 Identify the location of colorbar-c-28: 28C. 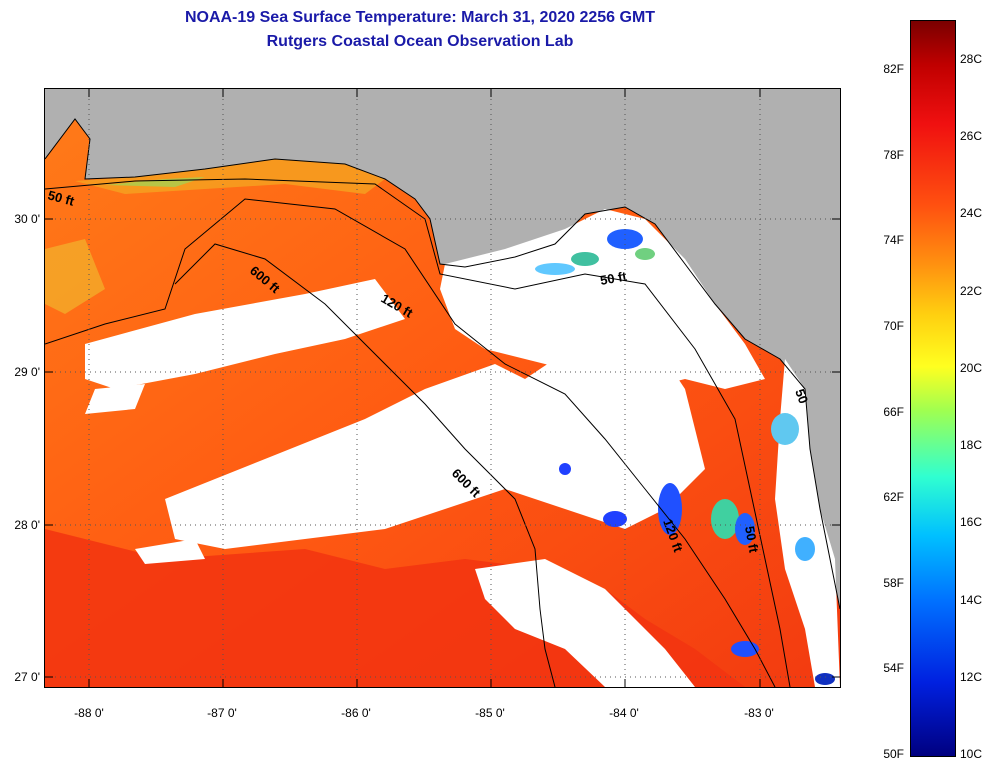
(971, 59).